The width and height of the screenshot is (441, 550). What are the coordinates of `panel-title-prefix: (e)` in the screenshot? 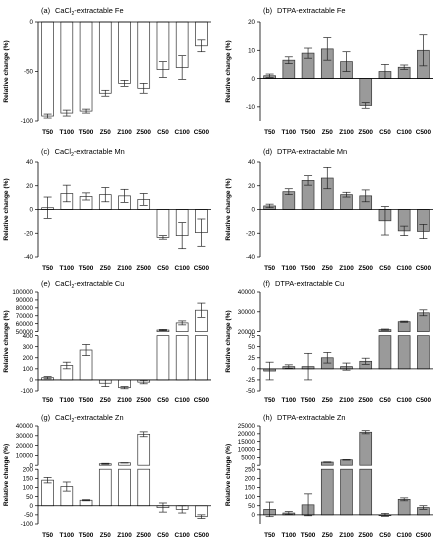 It's located at (45, 283).